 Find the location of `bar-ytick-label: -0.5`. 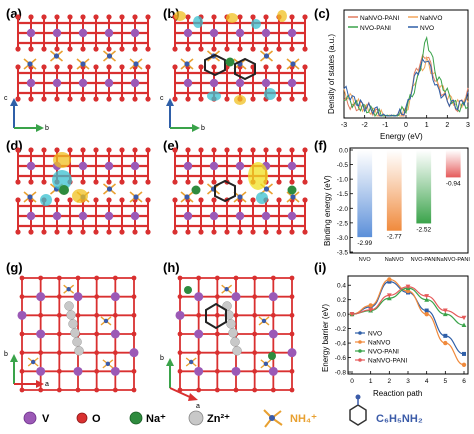

bar-ytick-label: -0.5 is located at coordinates (343, 165).